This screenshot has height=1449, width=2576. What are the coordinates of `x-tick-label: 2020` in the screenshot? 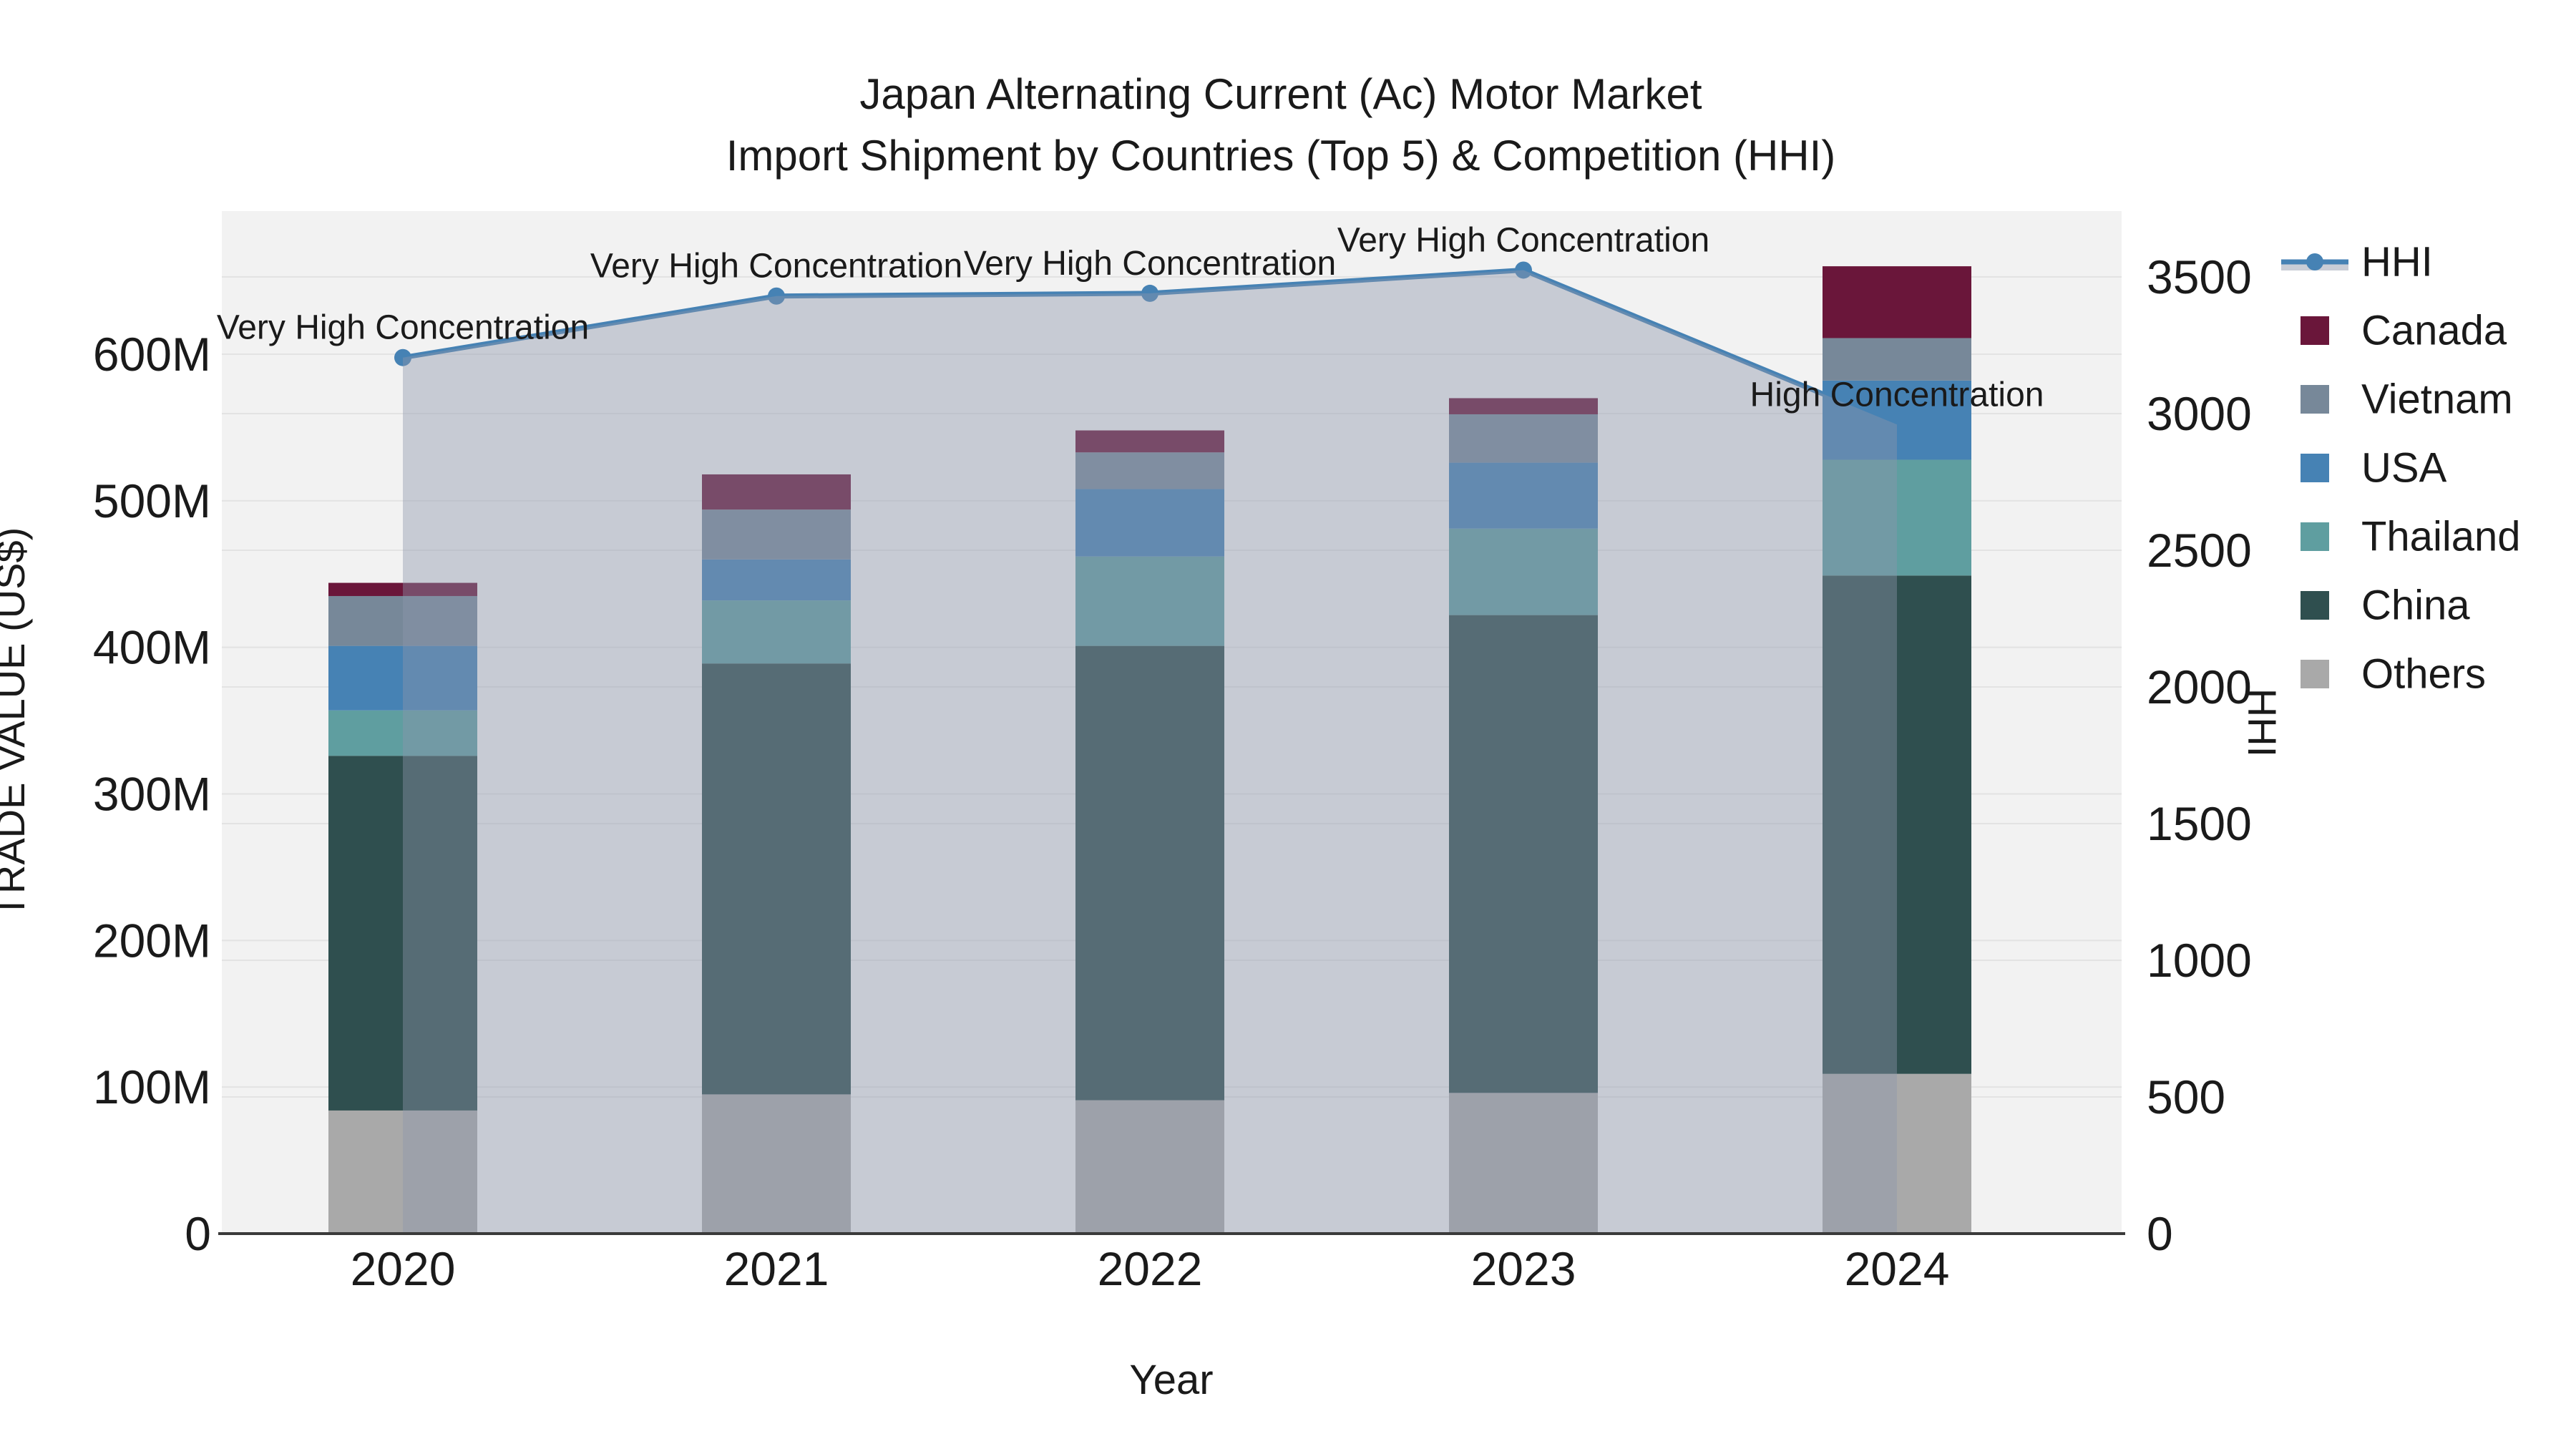 It's located at (403, 1268).